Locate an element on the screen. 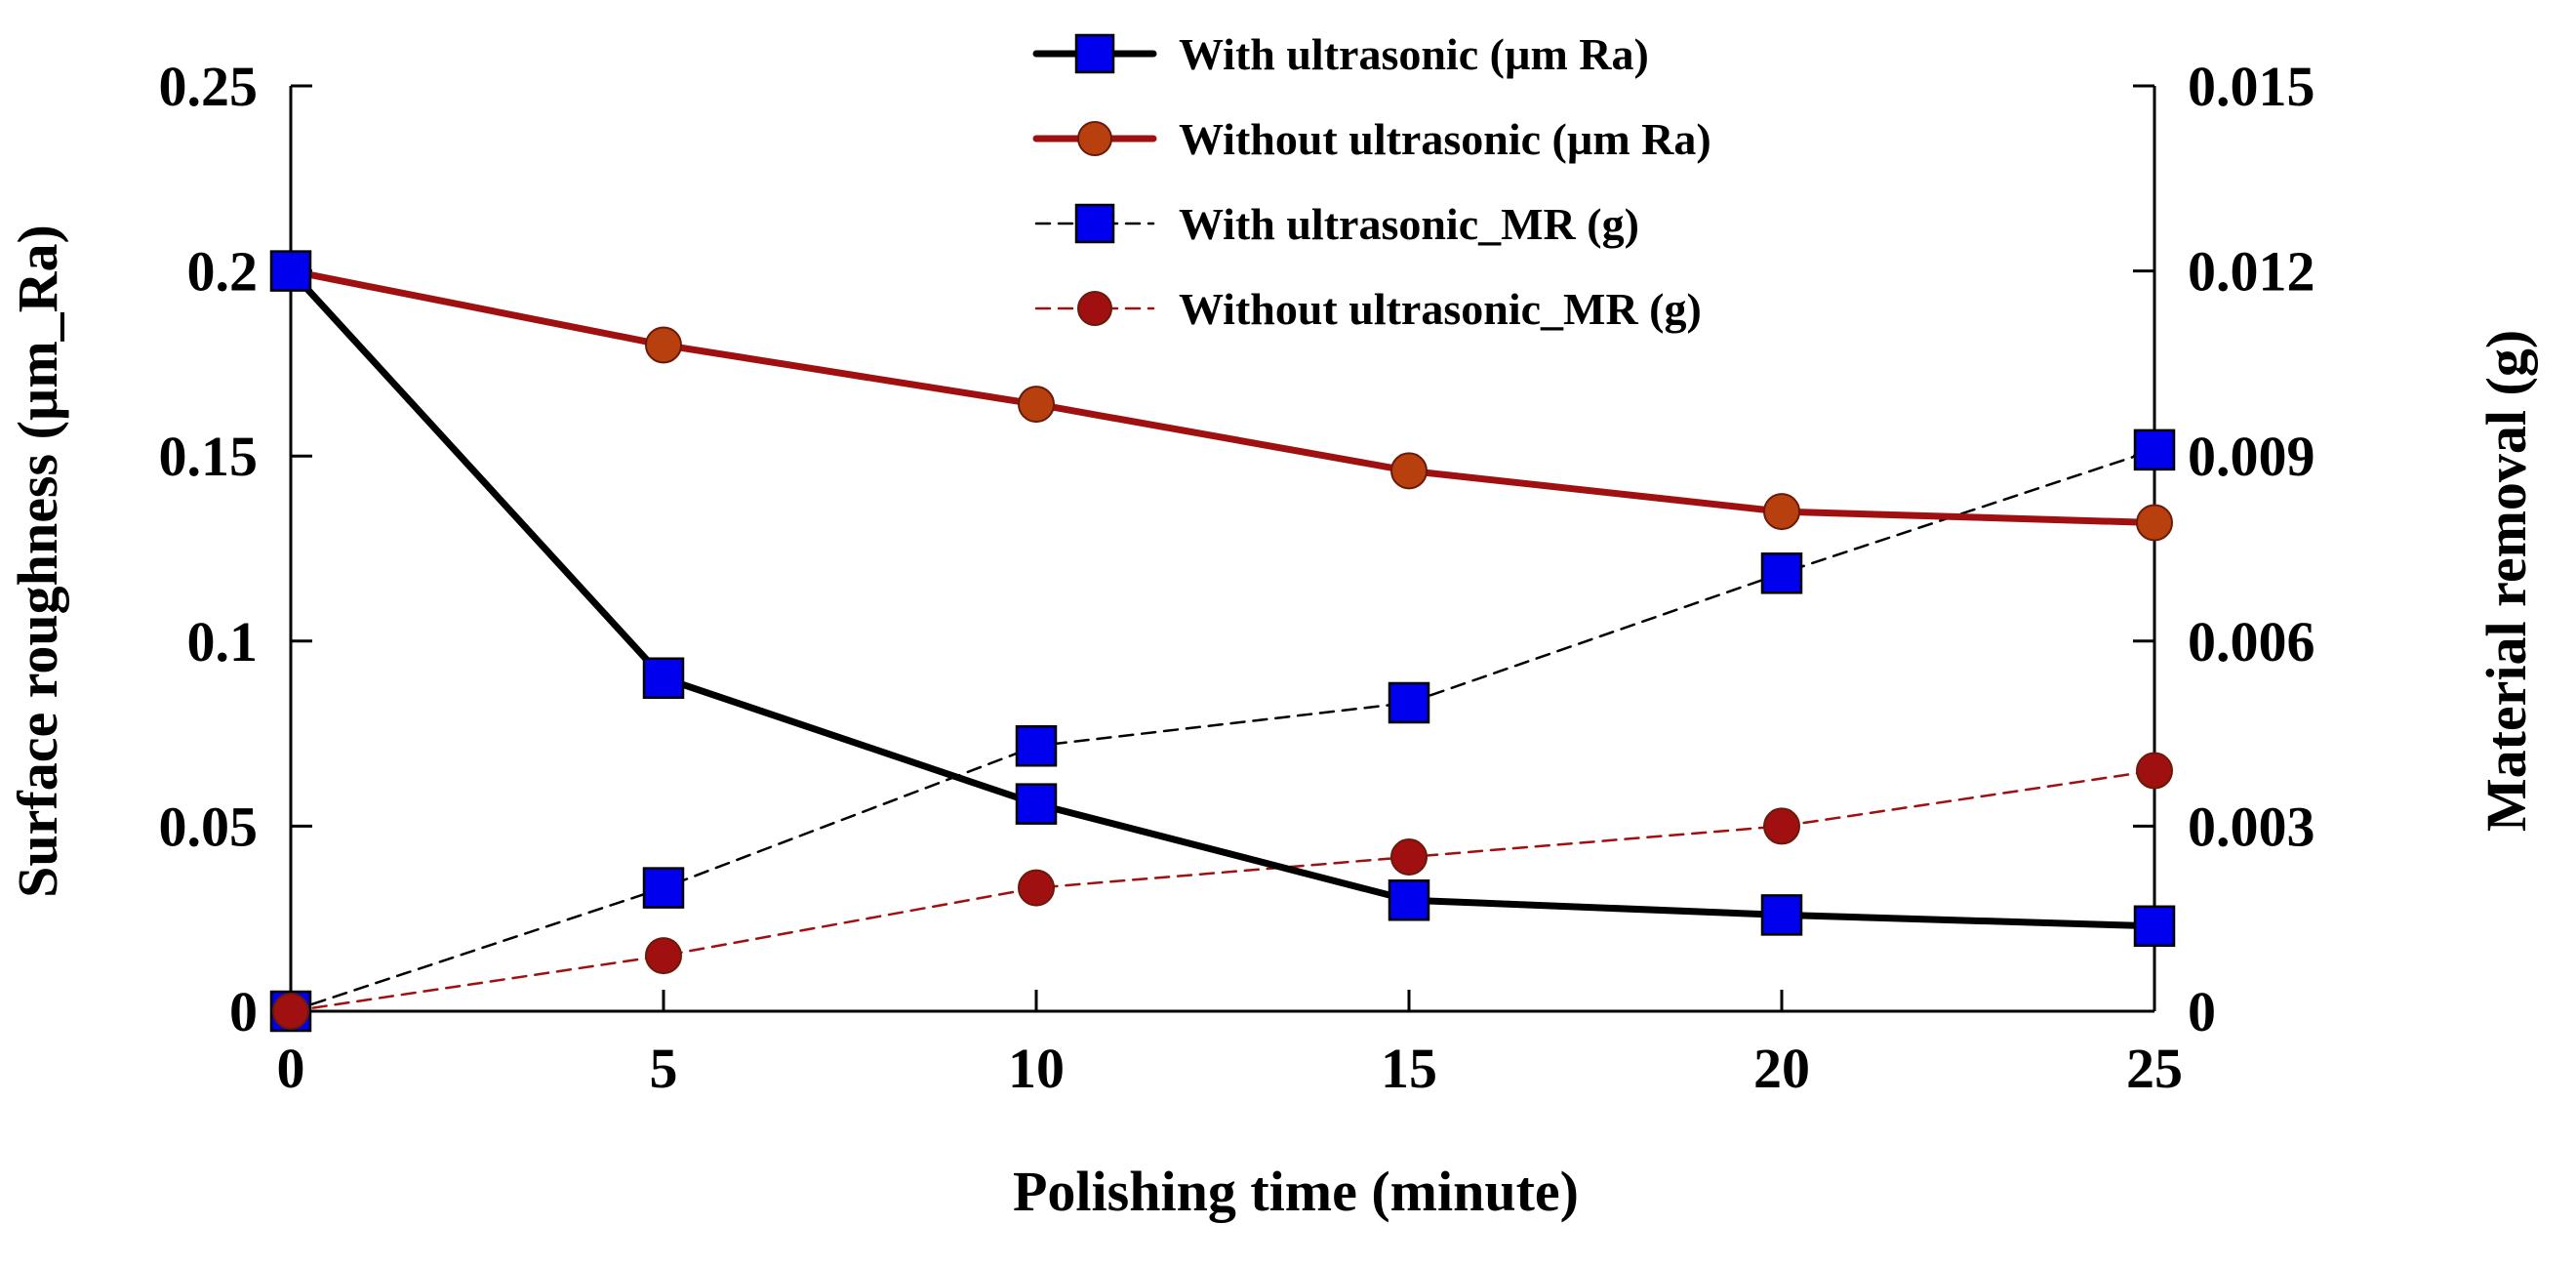  y-tick-label-right: 0.012 is located at coordinates (2251, 272).